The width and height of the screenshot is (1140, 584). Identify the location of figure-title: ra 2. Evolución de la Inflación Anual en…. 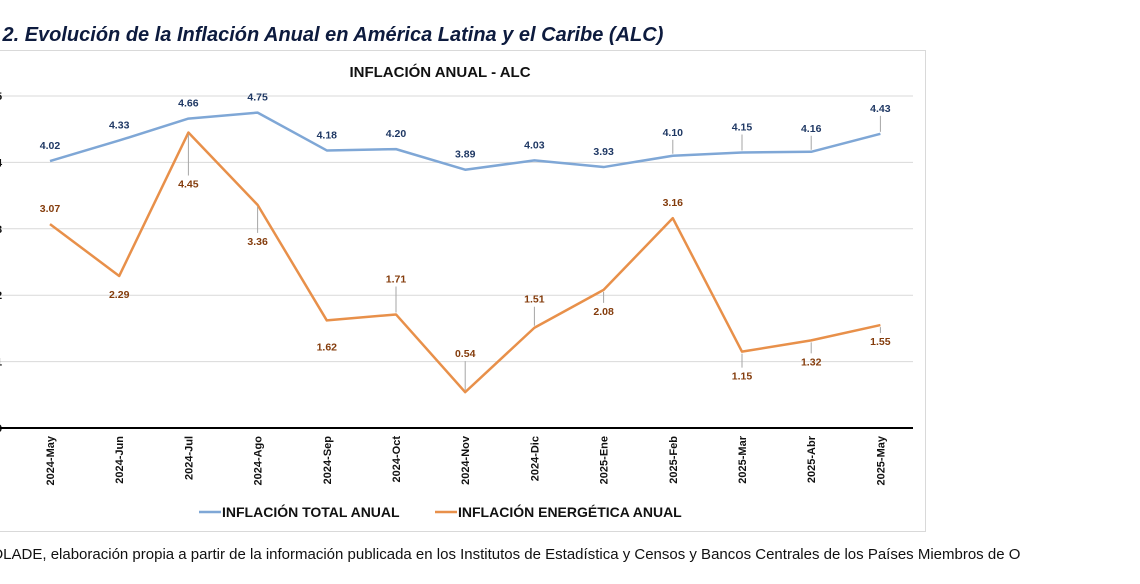
(332, 35).